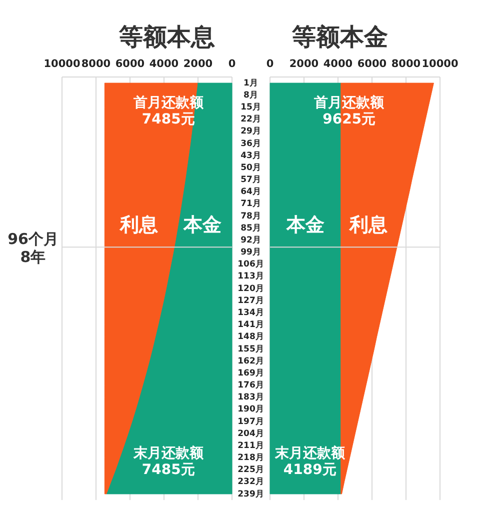 This screenshot has width=500, height=527. Describe the element at coordinates (251, 336) in the screenshot. I see `y-tick-label: 148月` at that location.